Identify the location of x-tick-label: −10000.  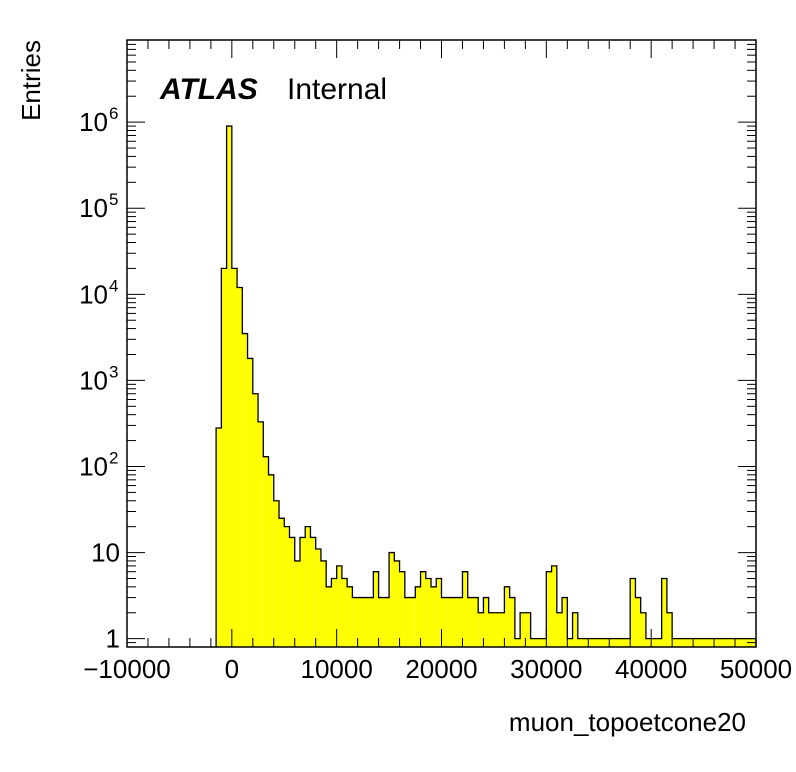
(126, 669).